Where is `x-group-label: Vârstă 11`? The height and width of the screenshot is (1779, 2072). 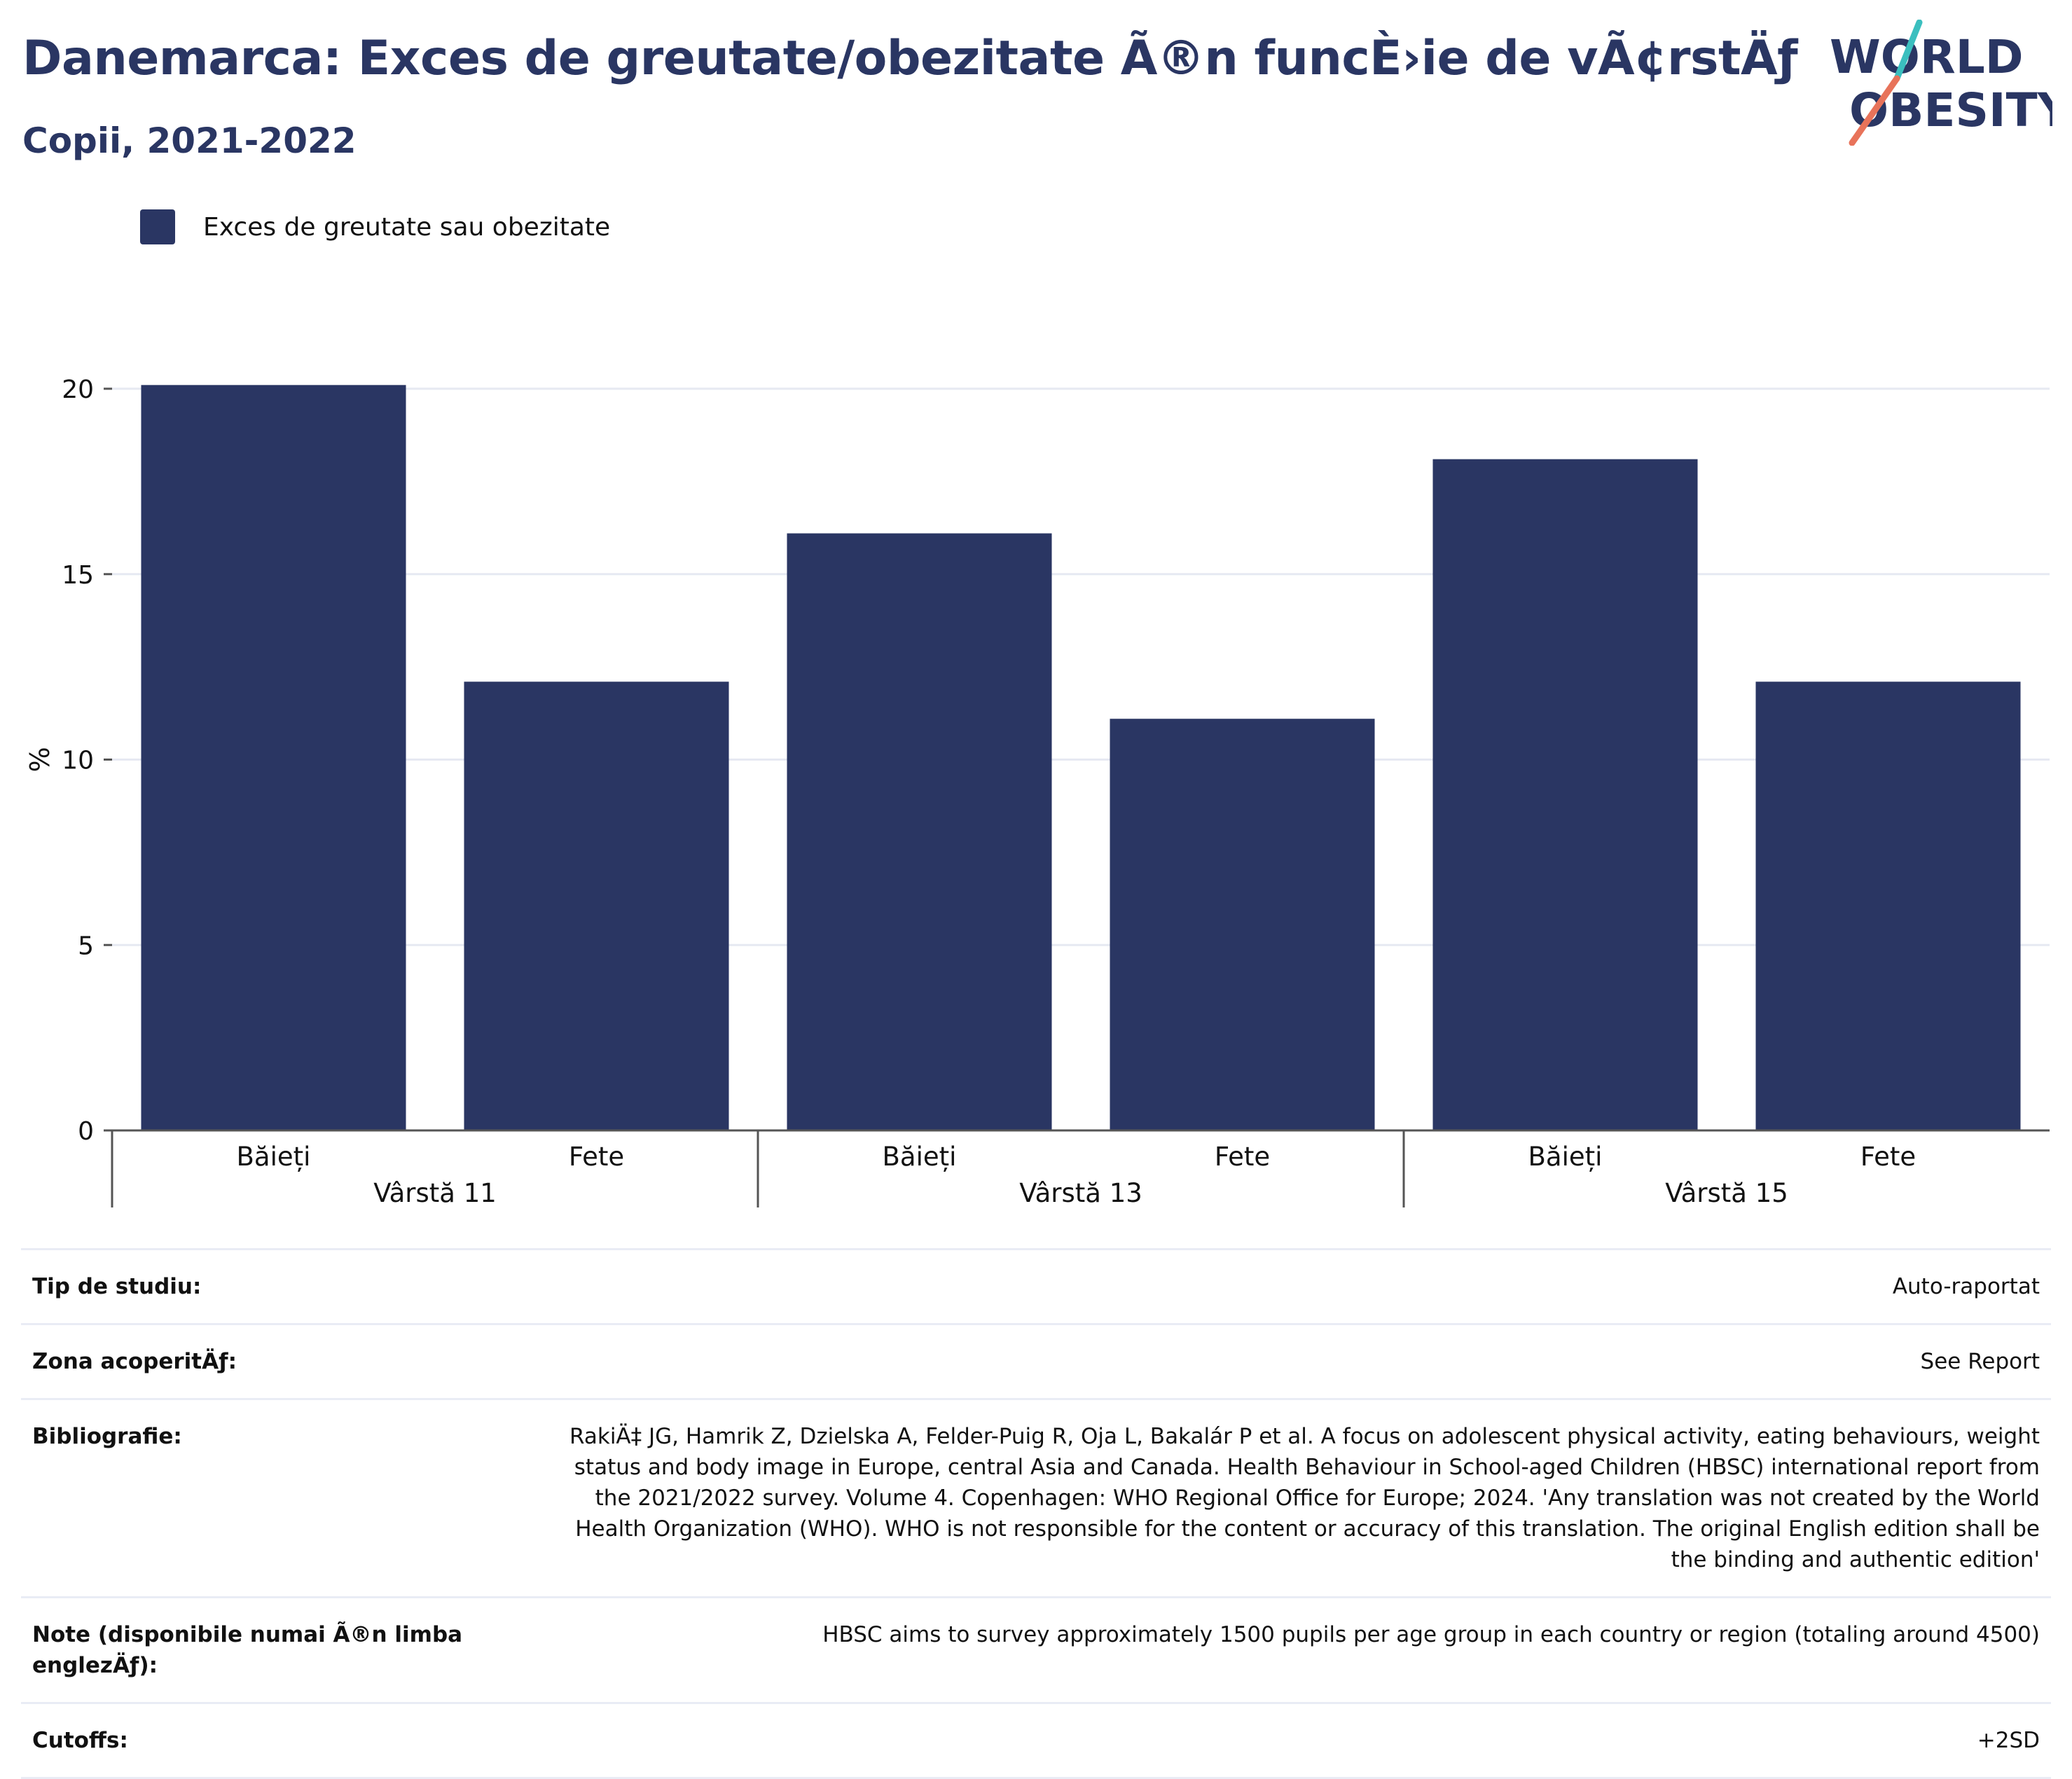 x-group-label: Vârstă 11 is located at coordinates (435, 1193).